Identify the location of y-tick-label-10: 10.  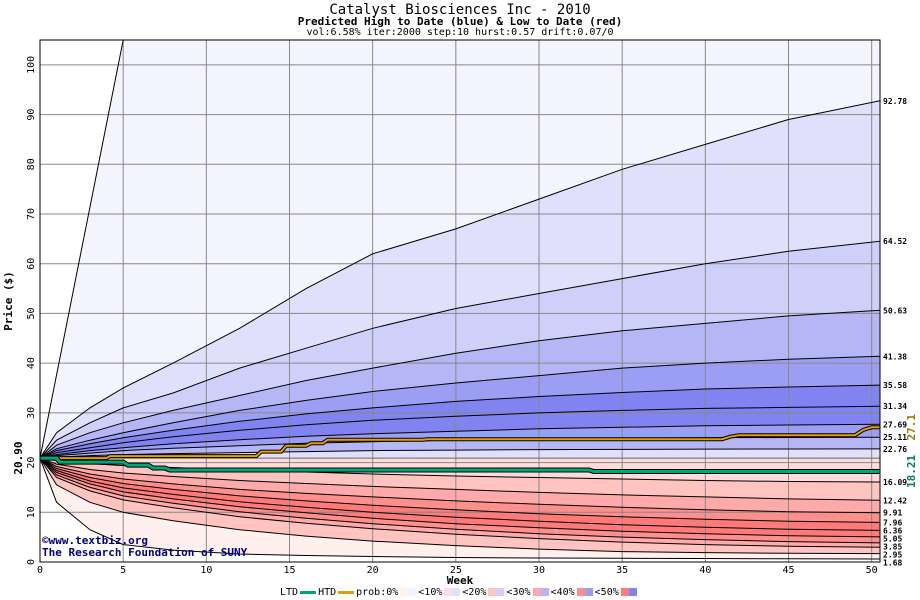
(31, 512).